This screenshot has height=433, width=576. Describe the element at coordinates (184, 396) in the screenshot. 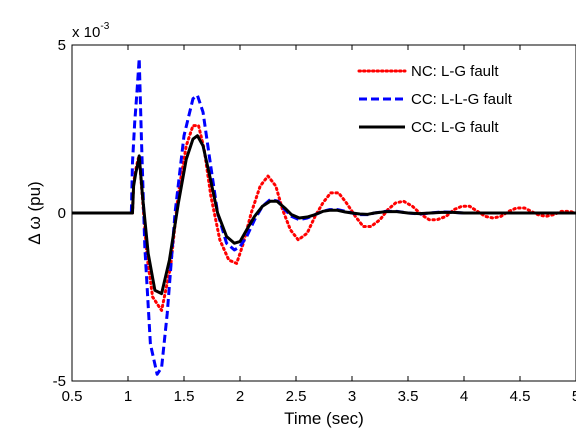

I see `x-tick-label: 1.5` at that location.